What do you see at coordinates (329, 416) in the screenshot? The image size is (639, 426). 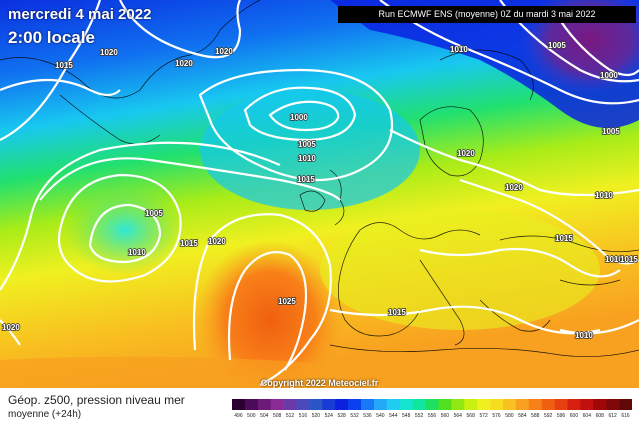 I see `color-tick-label: 524` at bounding box center [329, 416].